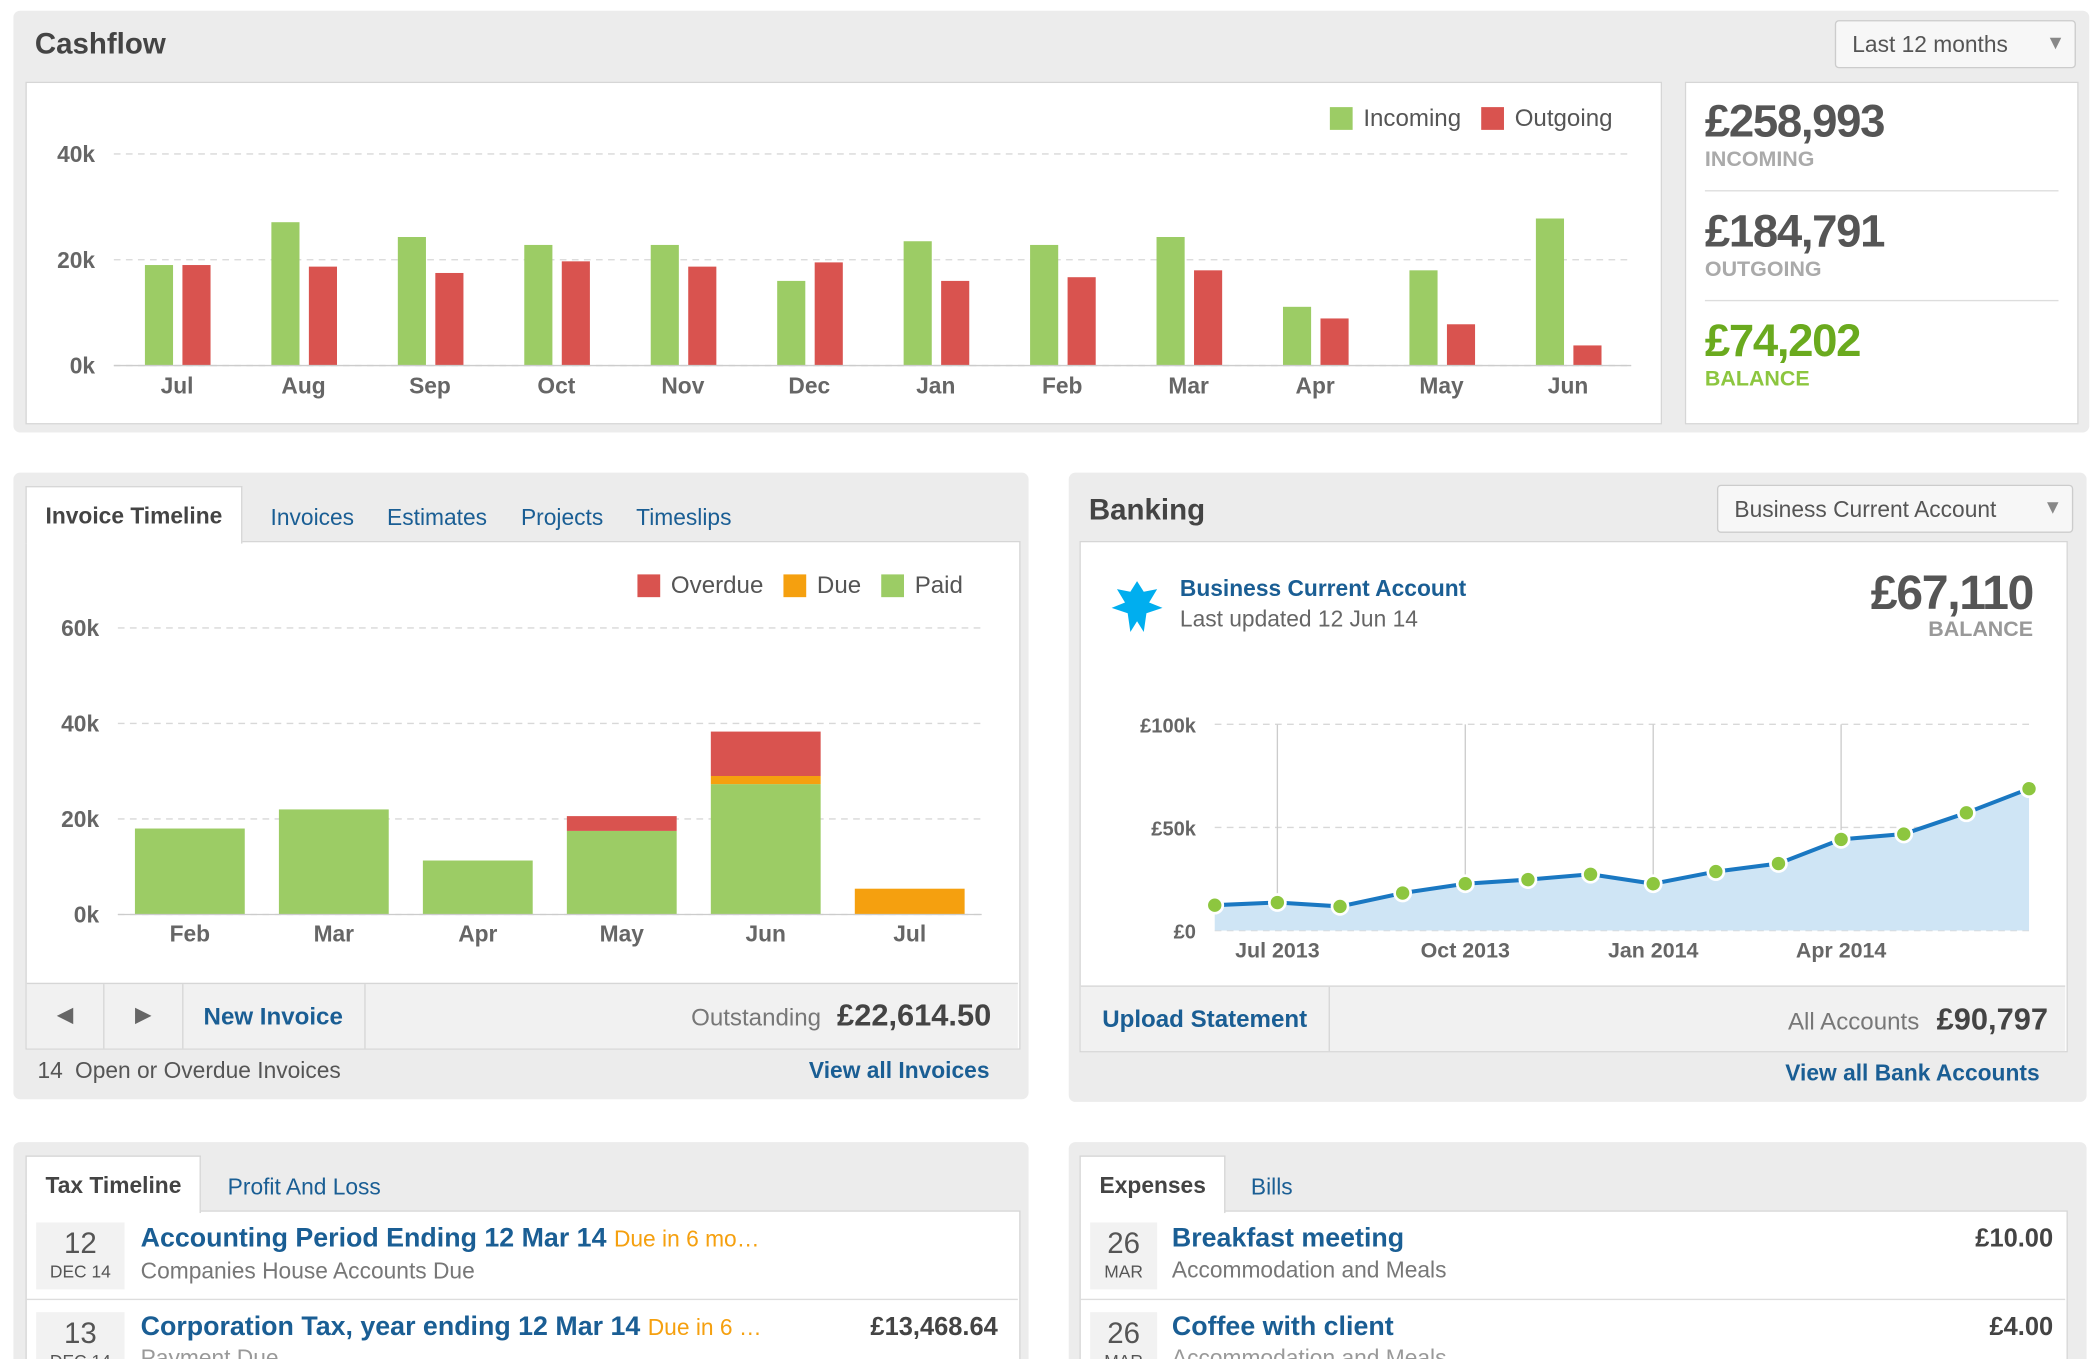 The width and height of the screenshot is (2100, 1359). What do you see at coordinates (1653, 950) in the screenshot?
I see `x-tick-label: Jan 2014` at bounding box center [1653, 950].